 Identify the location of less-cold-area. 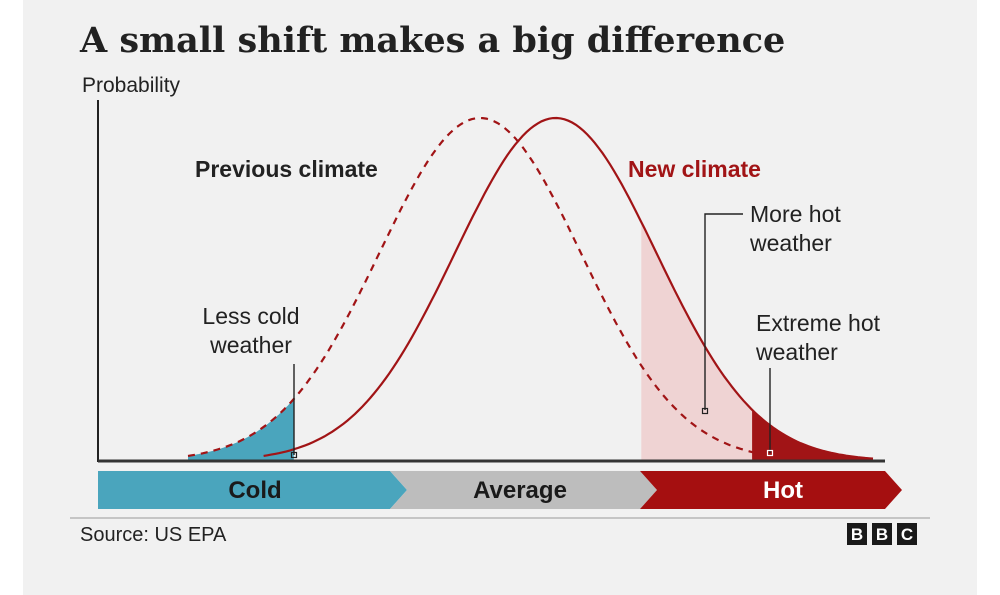
(241, 430).